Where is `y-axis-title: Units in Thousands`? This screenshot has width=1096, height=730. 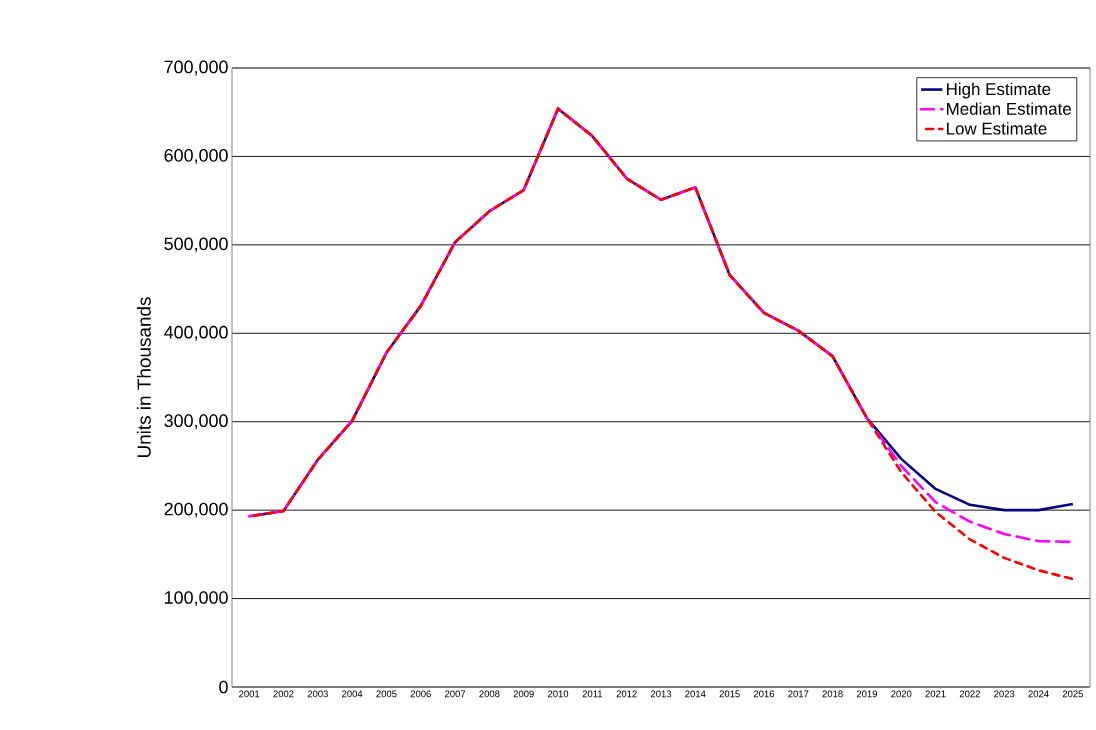
y-axis-title: Units in Thousands is located at coordinates (143, 377).